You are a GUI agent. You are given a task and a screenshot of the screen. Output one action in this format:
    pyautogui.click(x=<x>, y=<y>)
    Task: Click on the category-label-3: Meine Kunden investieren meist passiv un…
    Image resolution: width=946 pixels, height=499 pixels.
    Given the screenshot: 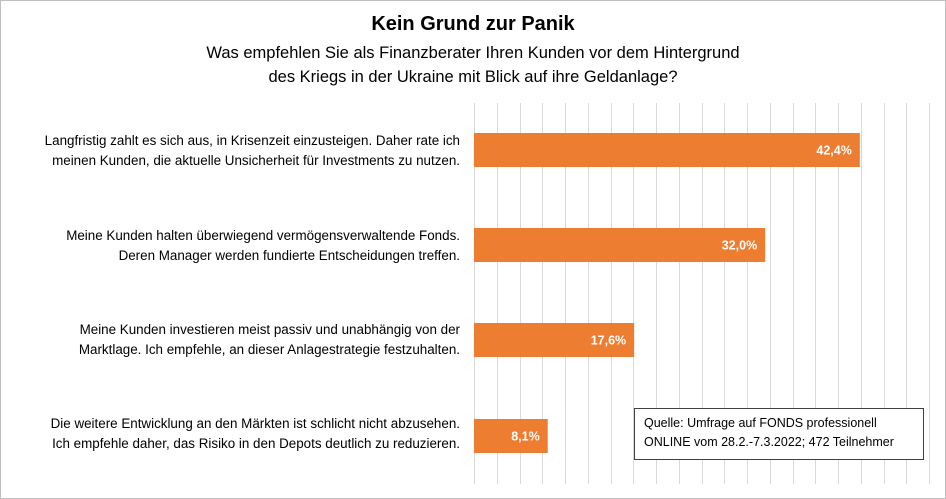 What is the action you would take?
    pyautogui.click(x=232, y=340)
    